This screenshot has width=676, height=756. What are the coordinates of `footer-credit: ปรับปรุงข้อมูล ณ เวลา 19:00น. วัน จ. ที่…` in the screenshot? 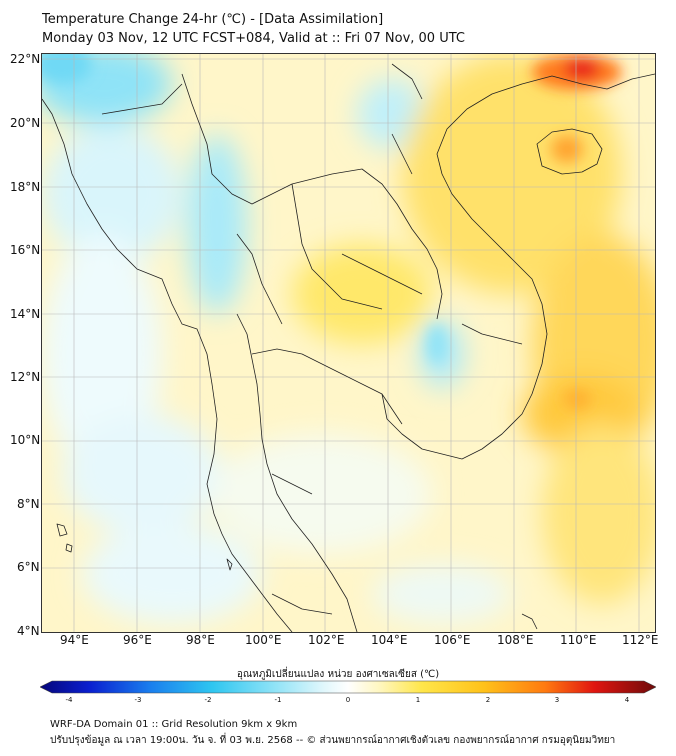 It's located at (333, 740).